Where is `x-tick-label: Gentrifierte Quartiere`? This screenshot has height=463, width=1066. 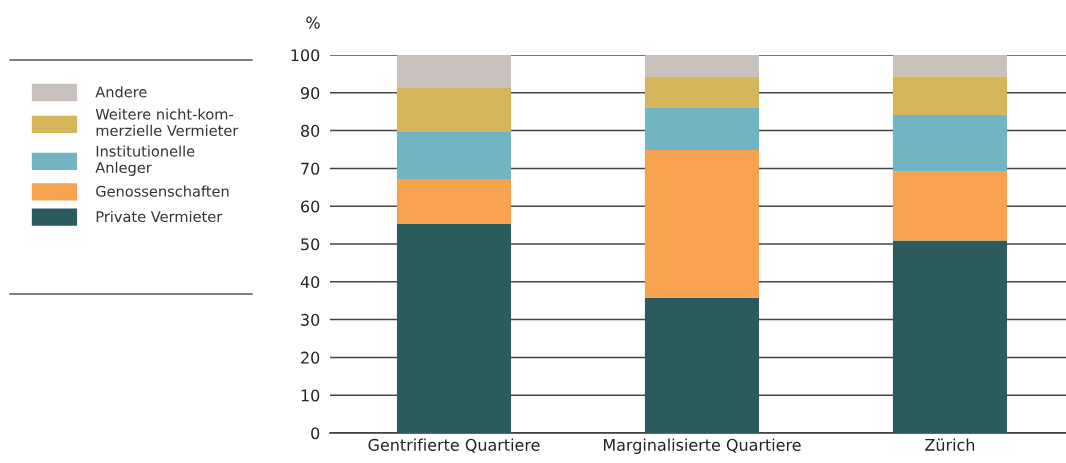 x-tick-label: Gentrifierte Quartiere is located at coordinates (454, 445).